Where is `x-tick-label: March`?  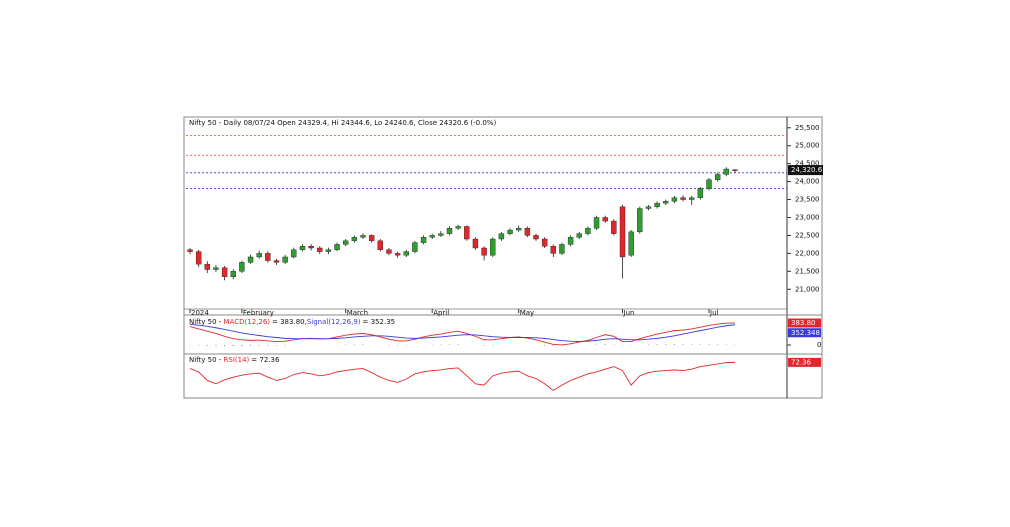 x-tick-label: March is located at coordinates (357, 313).